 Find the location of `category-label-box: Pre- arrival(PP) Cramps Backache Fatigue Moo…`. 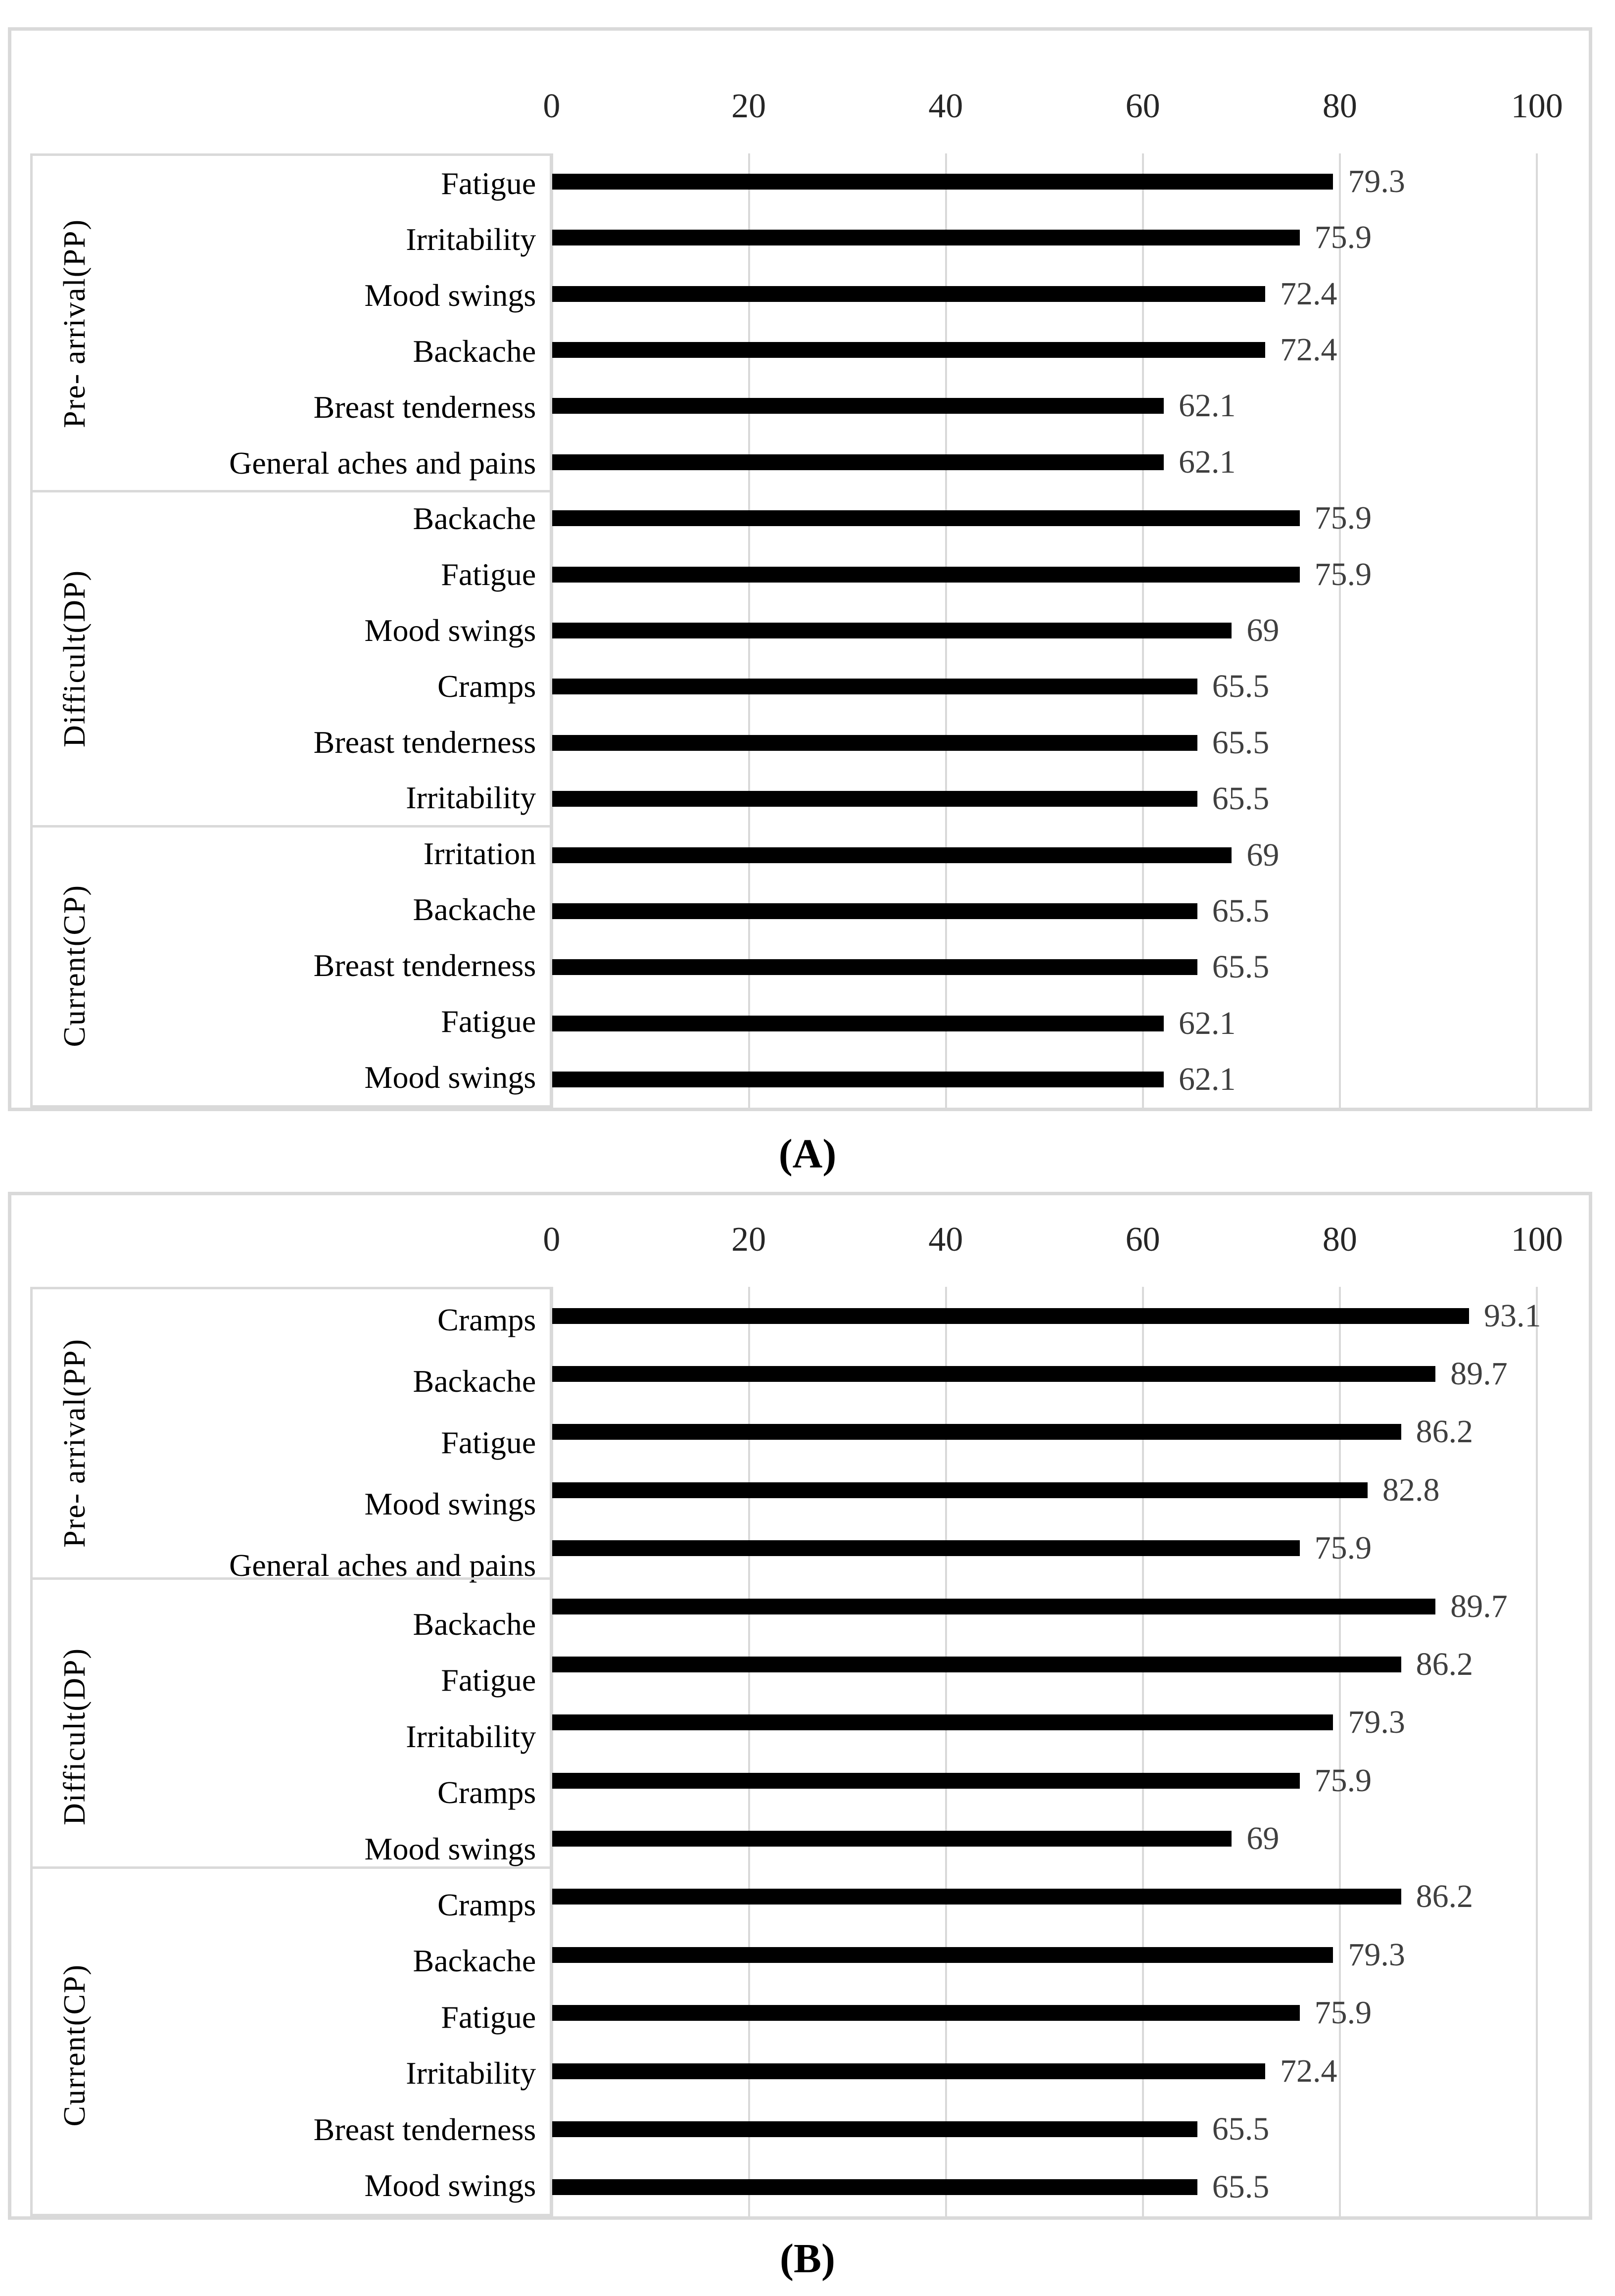

category-label-box: Pre- arrival(PP) Cramps Backache Fatigue Moo… is located at coordinates (292, 1752).